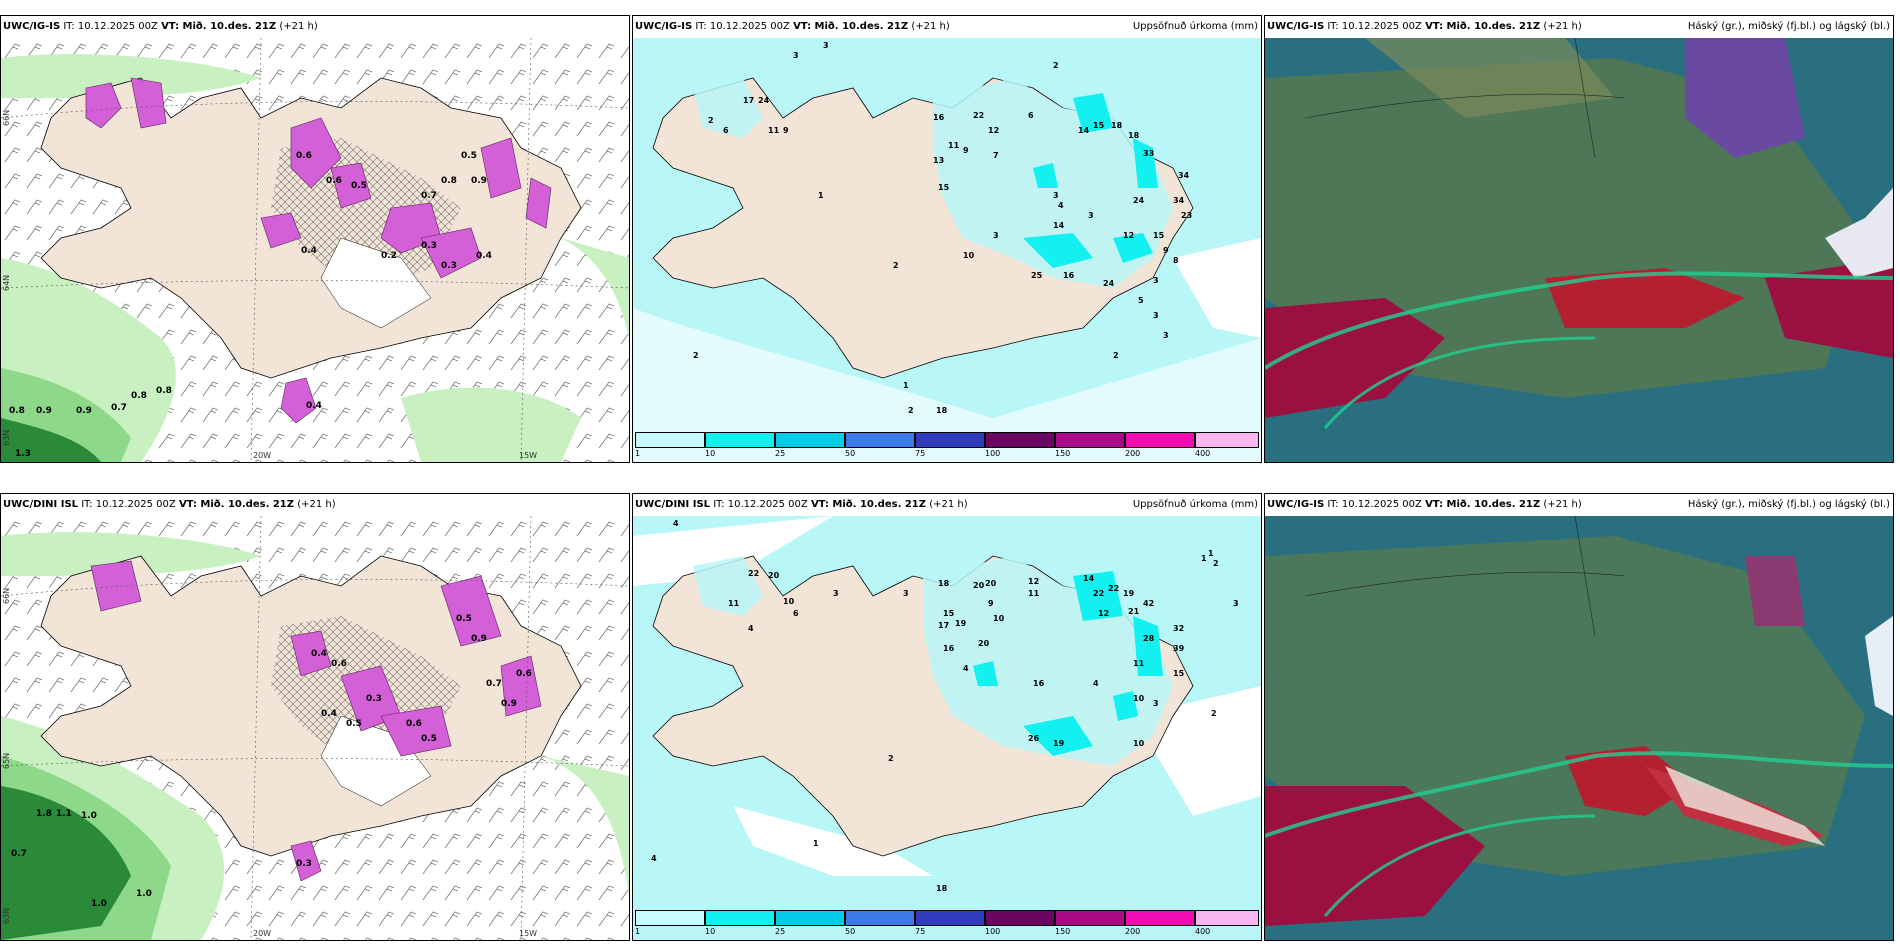 The height and width of the screenshot is (950, 1900). What do you see at coordinates (6, 117) in the screenshot?
I see `lat-label: 66N` at bounding box center [6, 117].